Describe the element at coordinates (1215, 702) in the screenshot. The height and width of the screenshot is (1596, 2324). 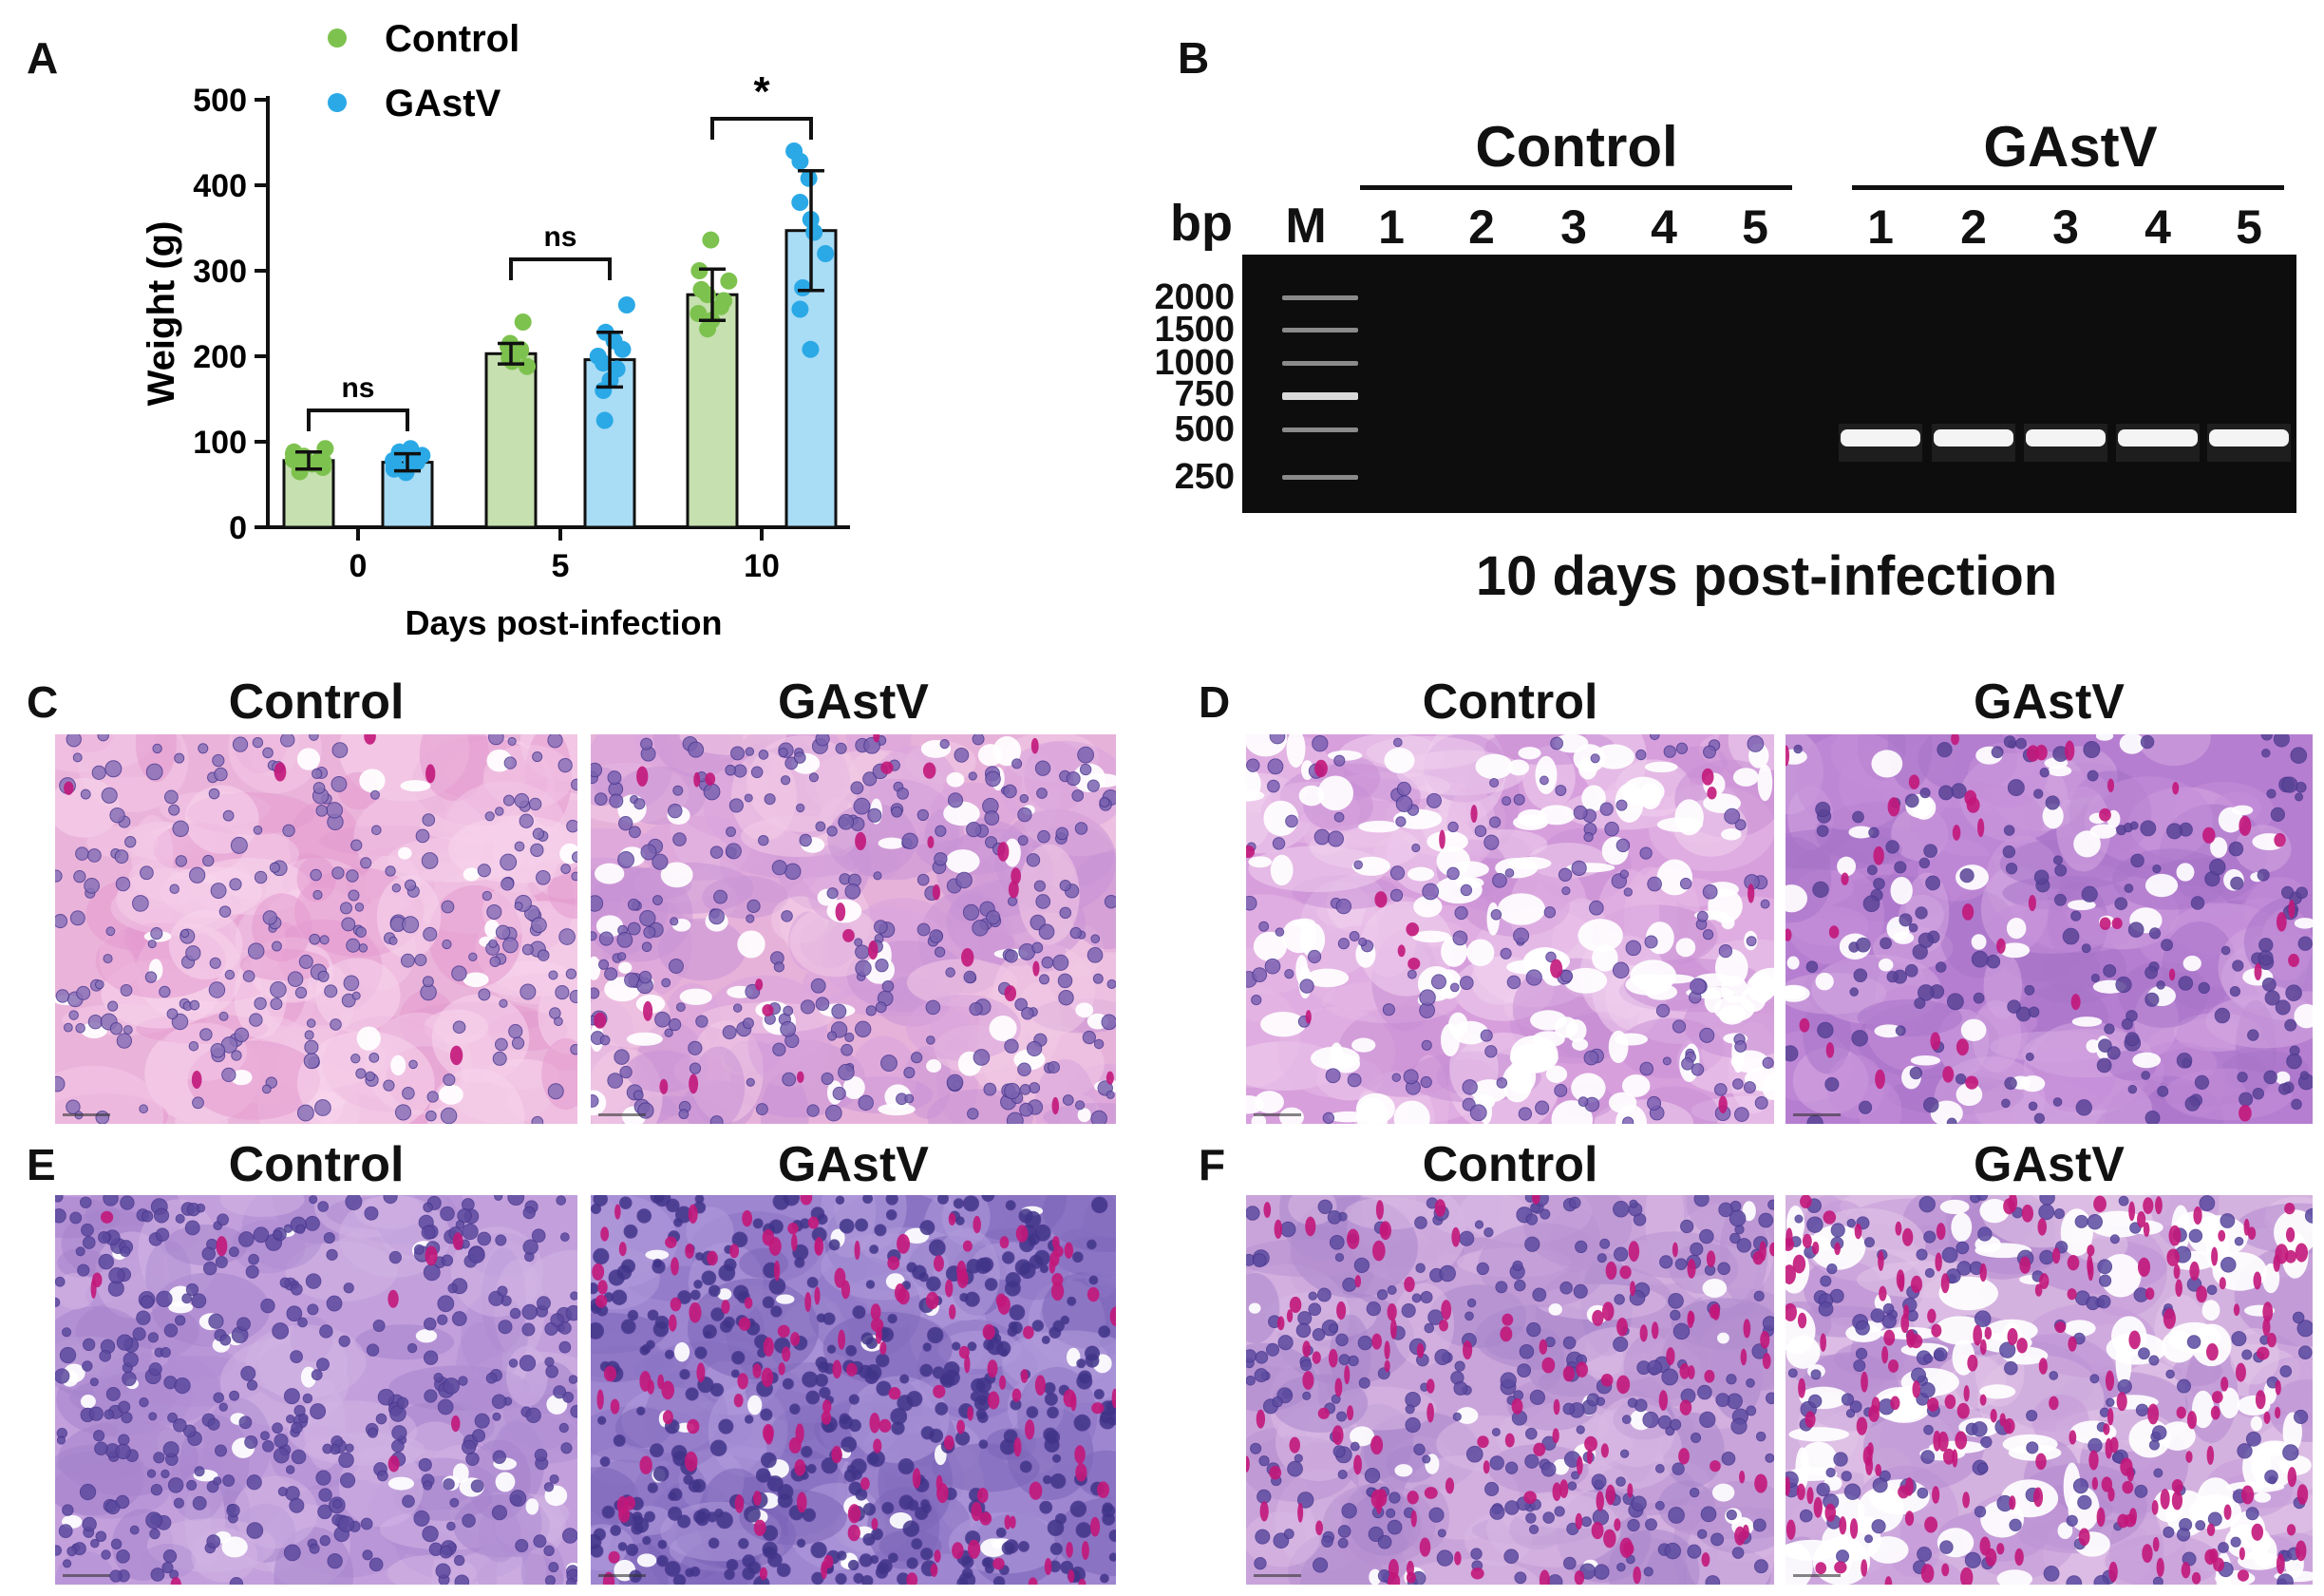
I see `panel-letter-d: D` at that location.